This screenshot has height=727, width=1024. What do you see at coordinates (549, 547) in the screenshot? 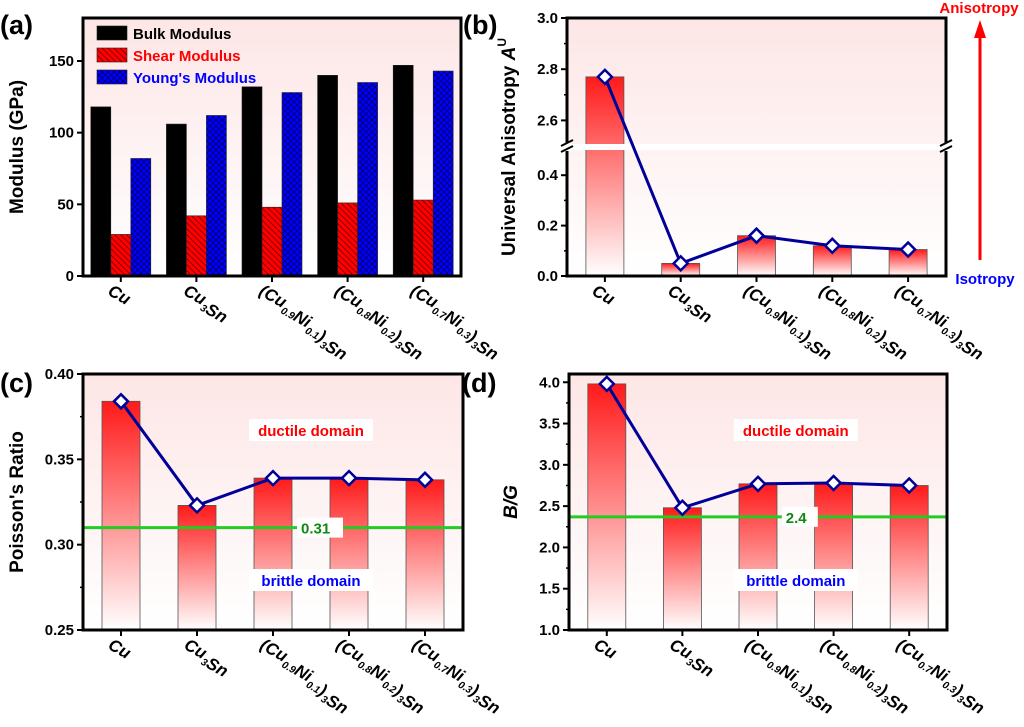
I see `y-tick-label: 2.0` at bounding box center [549, 547].